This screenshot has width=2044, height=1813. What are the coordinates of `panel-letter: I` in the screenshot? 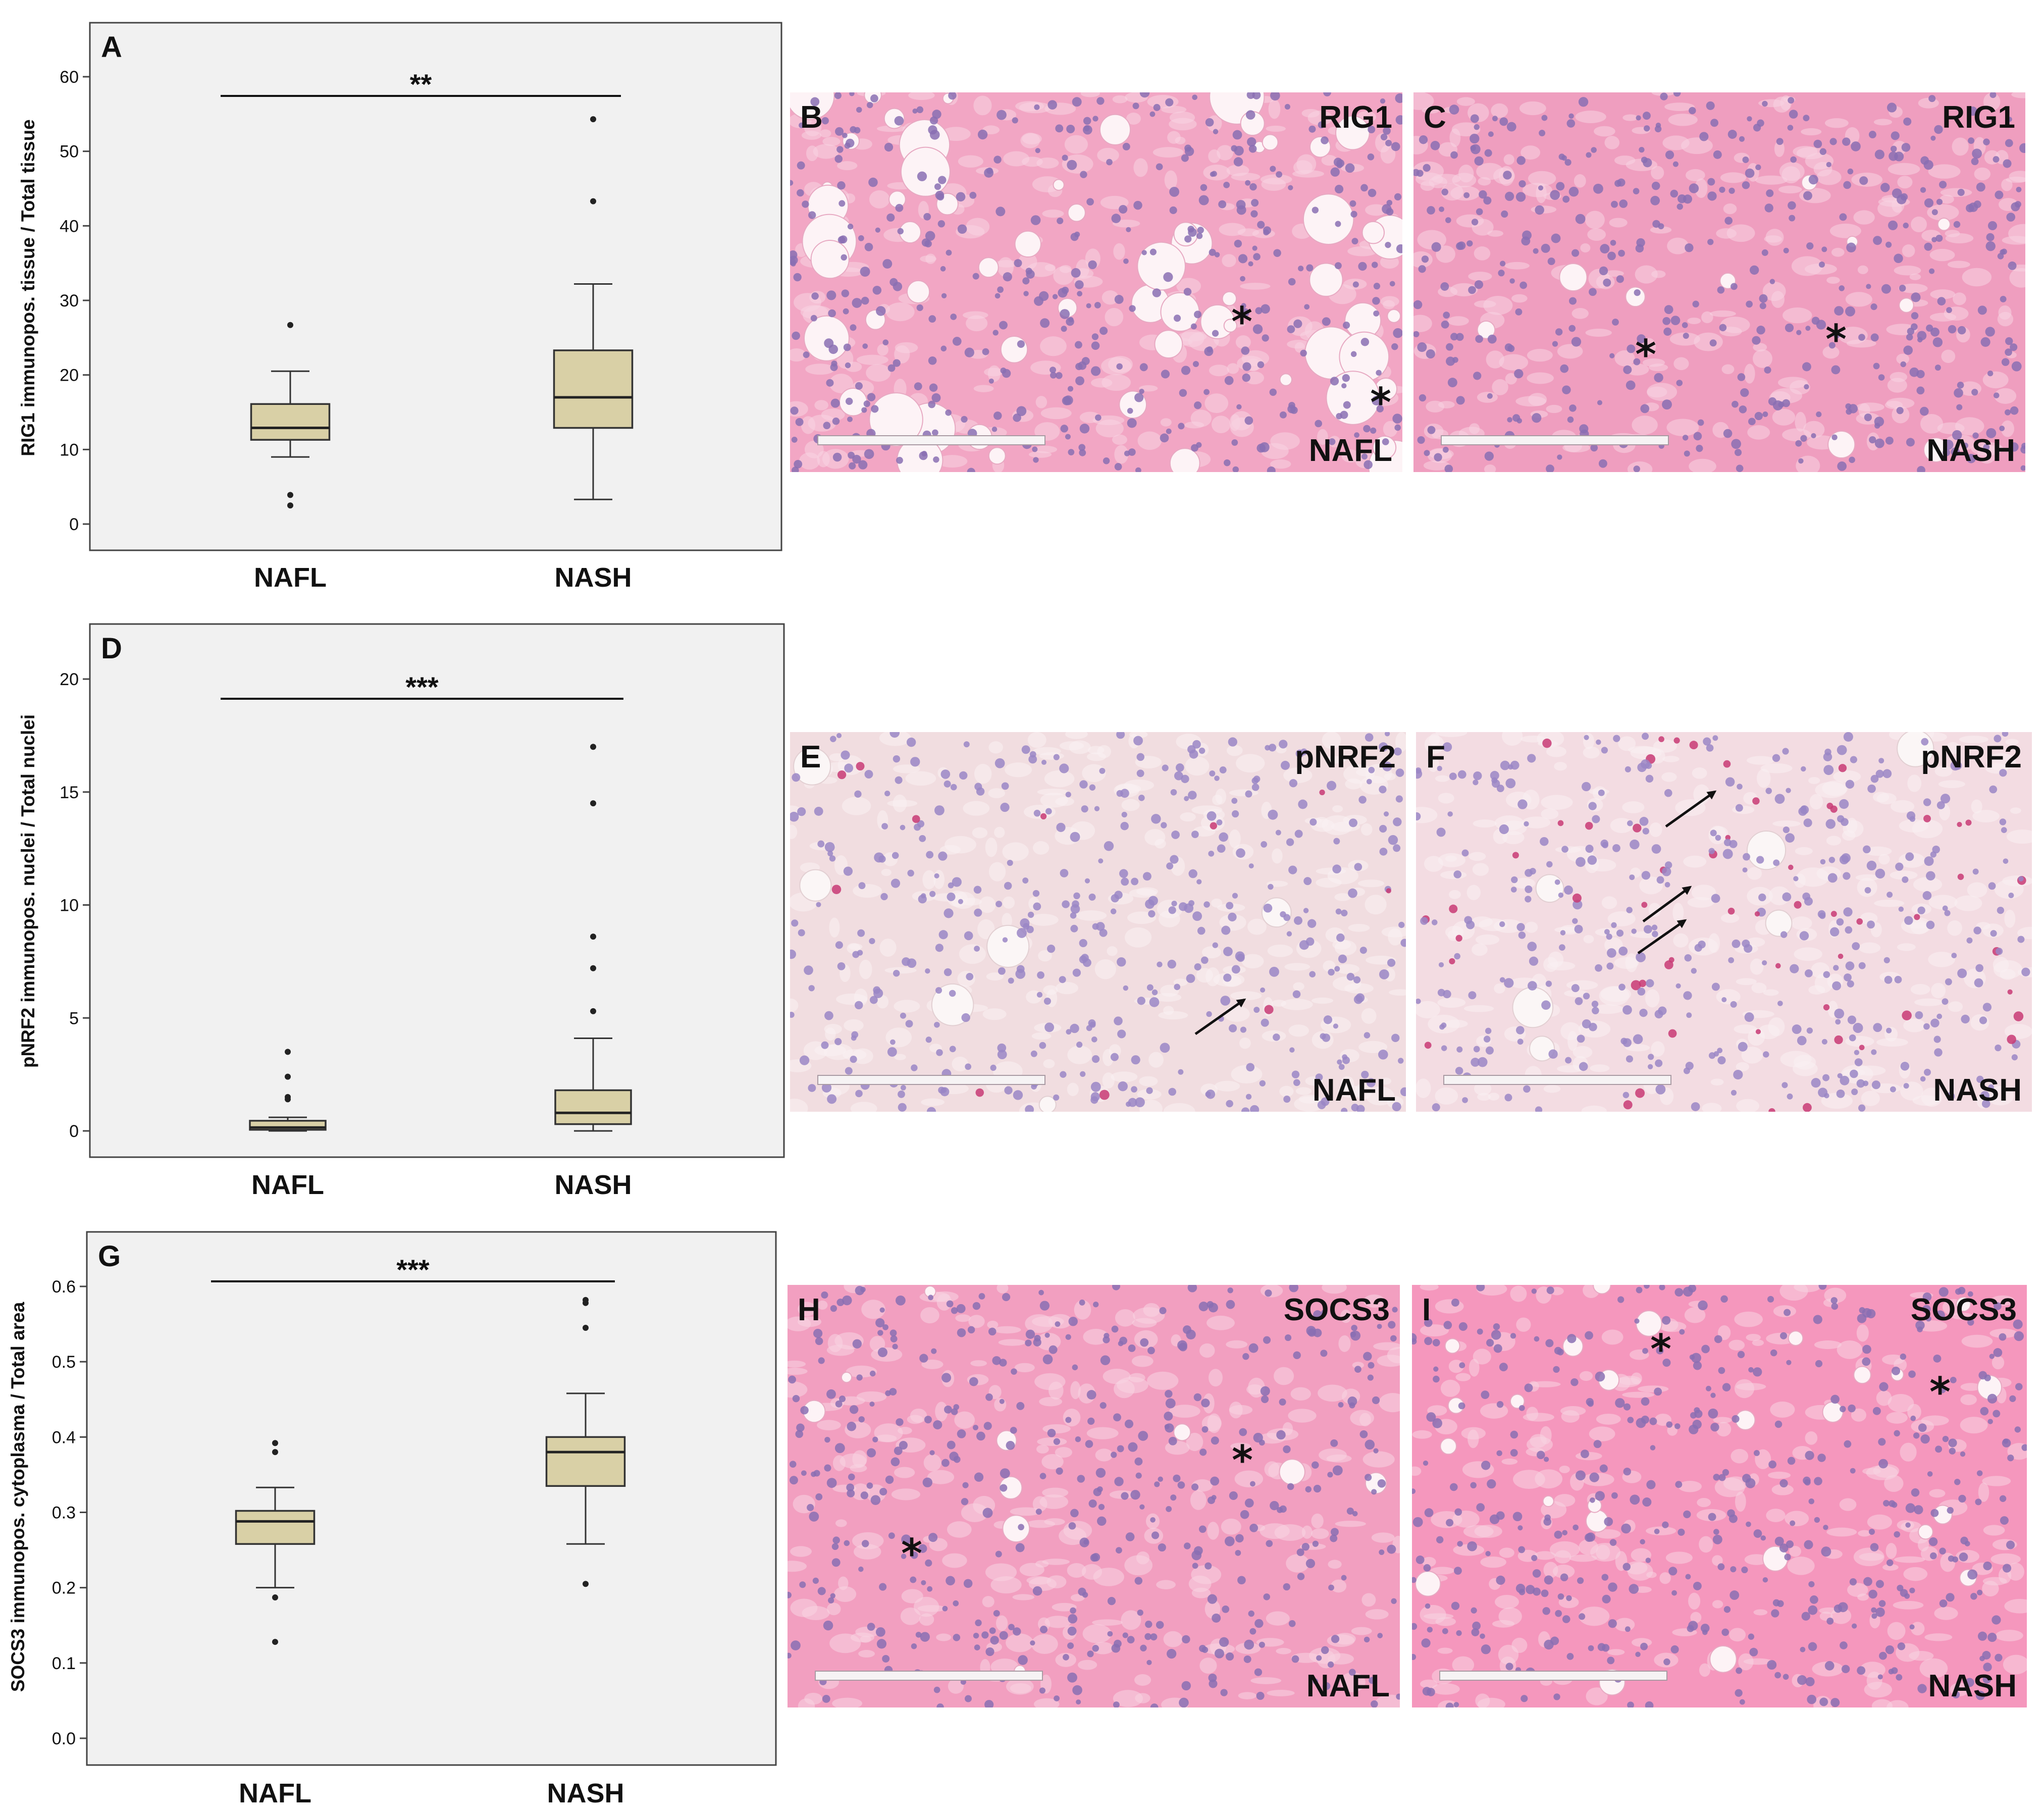 It's located at (1426, 1309).